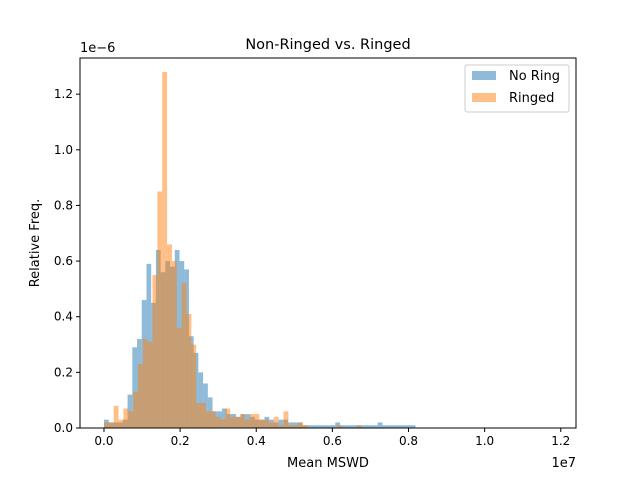 Image resolution: width=640 pixels, height=480 pixels. Describe the element at coordinates (63, 150) in the screenshot. I see `y-tick-label: 1.0` at that location.